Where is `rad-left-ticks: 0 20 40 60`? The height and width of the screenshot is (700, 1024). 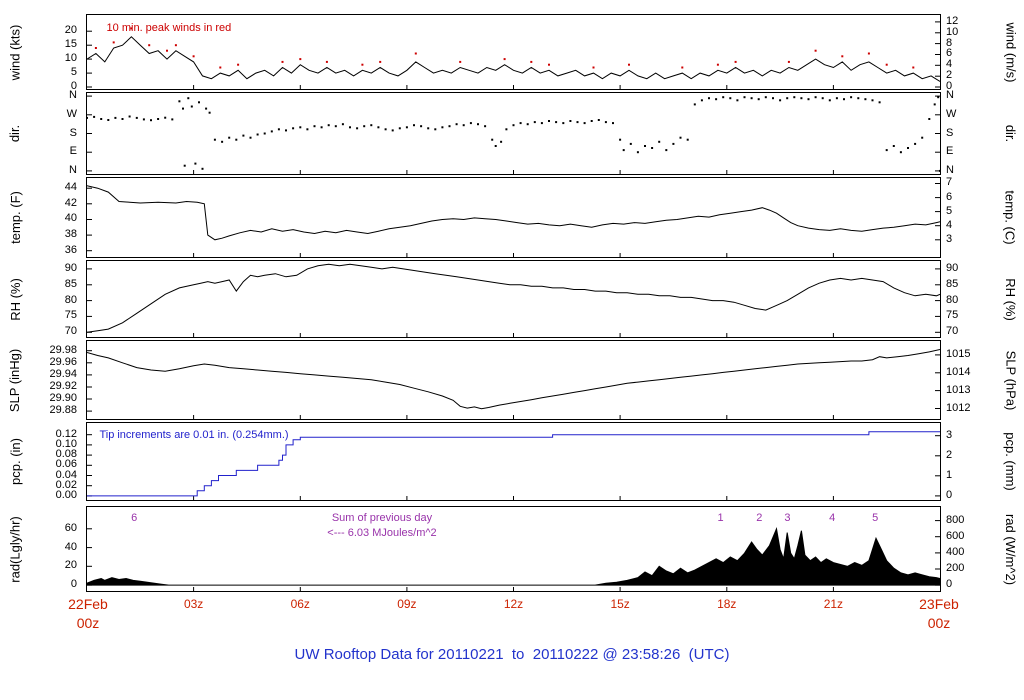
rad-left-ticks: 0 20 40 60 is located at coordinates (56, 549).